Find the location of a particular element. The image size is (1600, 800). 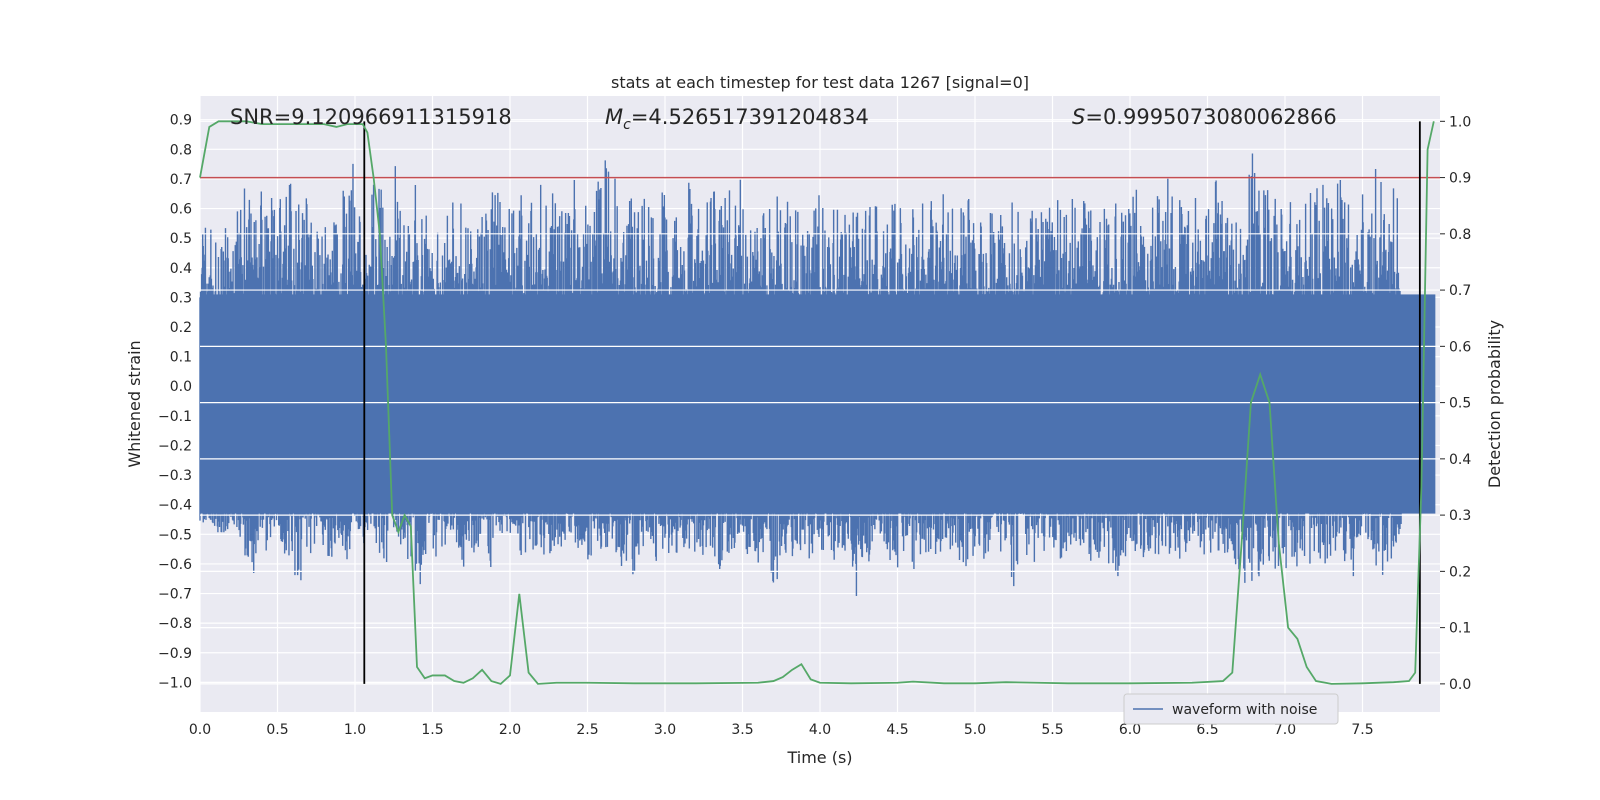

x-tick-label: 0.5 is located at coordinates (277, 730).